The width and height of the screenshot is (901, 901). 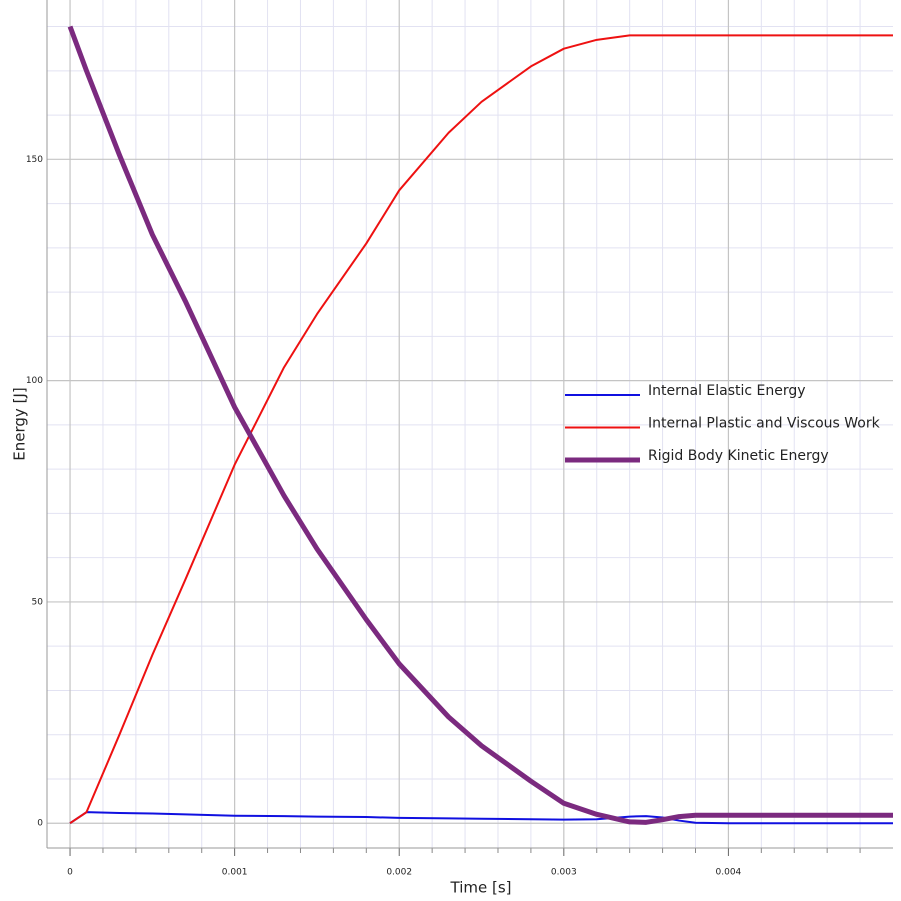 What do you see at coordinates (20, 423) in the screenshot?
I see `y-axis-label: Energy [J]` at bounding box center [20, 423].